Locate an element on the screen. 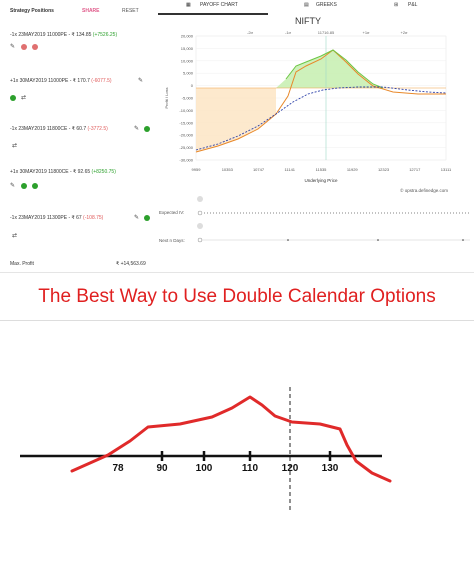  x-tick-label: 11535 is located at coordinates (322, 169).